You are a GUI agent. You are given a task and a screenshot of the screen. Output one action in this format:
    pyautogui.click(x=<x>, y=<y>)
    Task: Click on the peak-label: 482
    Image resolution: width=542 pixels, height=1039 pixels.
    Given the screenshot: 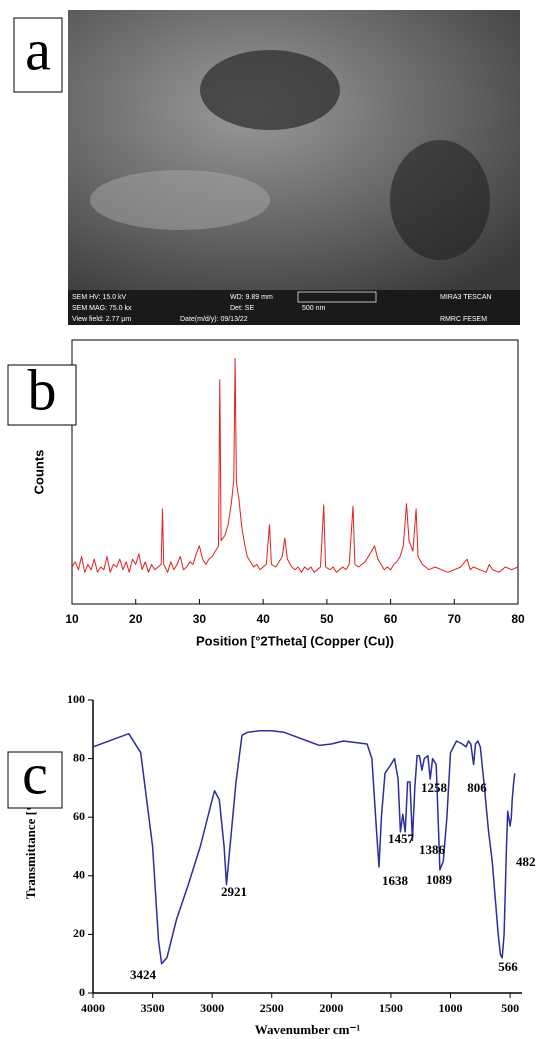 What is the action you would take?
    pyautogui.click(x=526, y=861)
    